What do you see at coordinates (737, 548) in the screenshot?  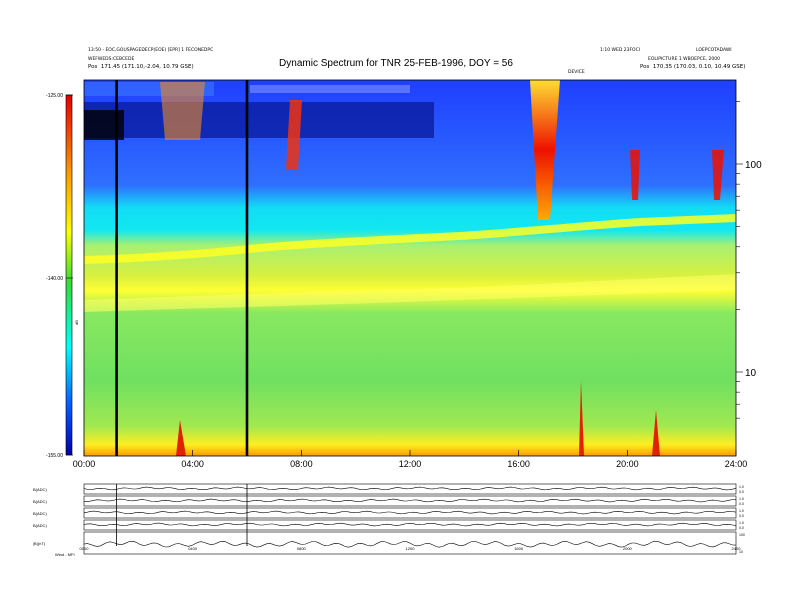 I see `panel-x-tick-label: 2400` at bounding box center [737, 548].